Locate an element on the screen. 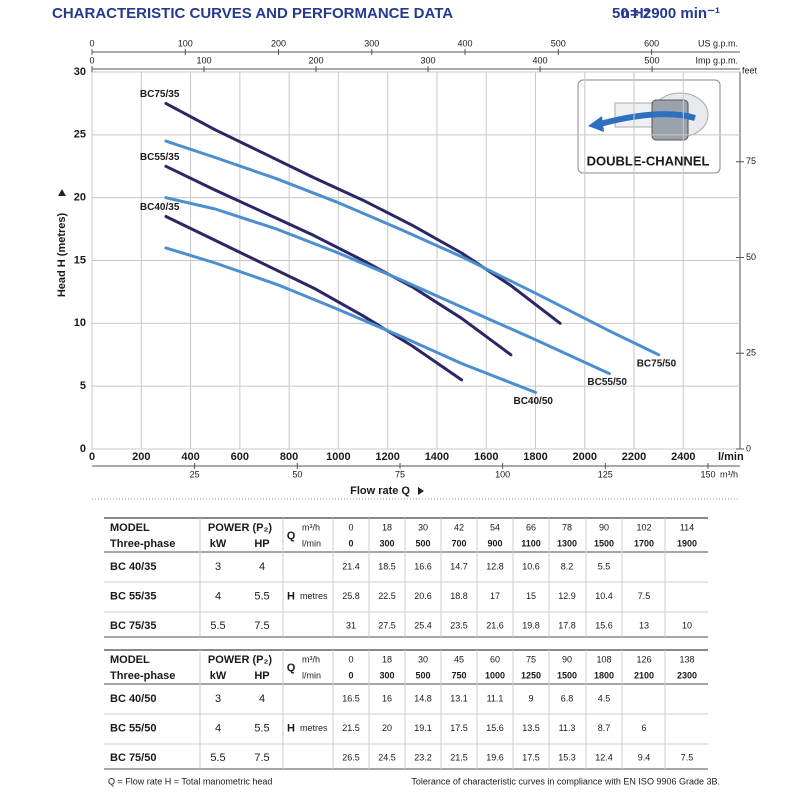  flow-lmin: 2100 is located at coordinates (644, 675).